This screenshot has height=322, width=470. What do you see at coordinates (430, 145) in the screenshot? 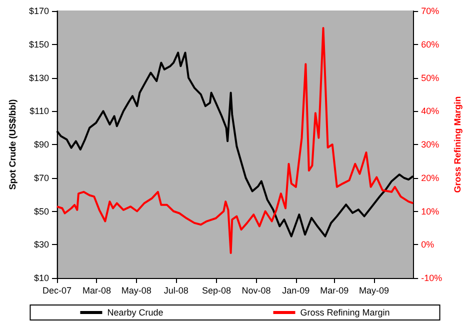
I see `y2-tick-label: 30%` at bounding box center [430, 145].